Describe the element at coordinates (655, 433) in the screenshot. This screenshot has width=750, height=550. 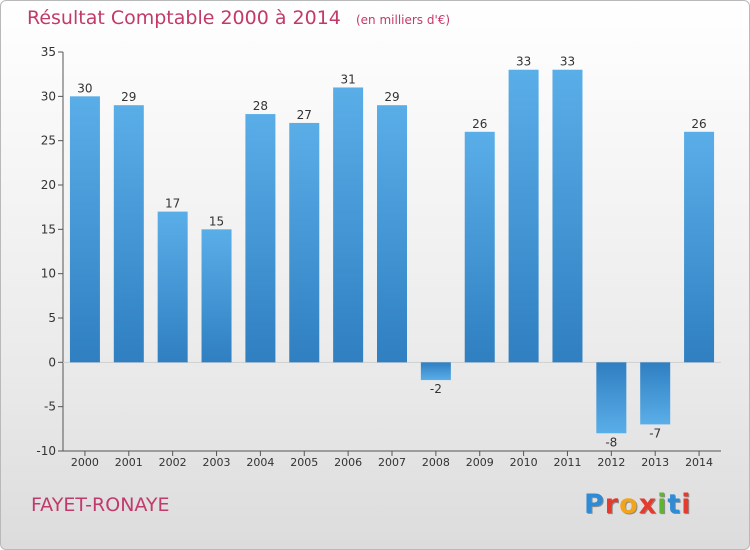
I see `data-label-2013: -7` at that location.